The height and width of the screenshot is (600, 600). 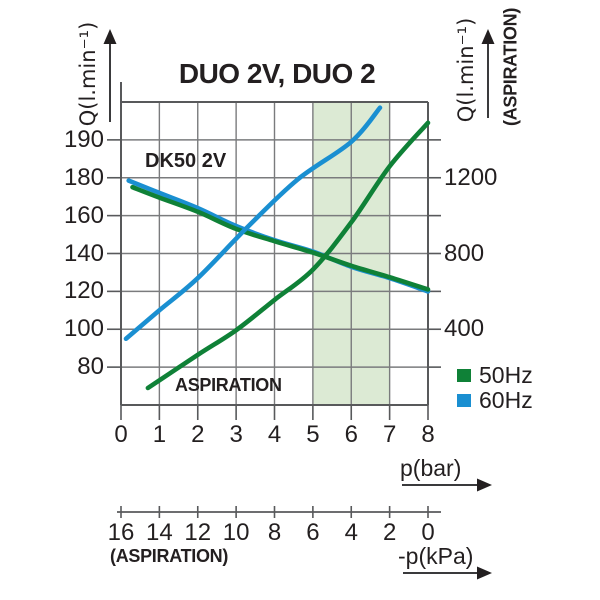 What do you see at coordinates (186, 161) in the screenshot?
I see `model-label: DK50 2V` at bounding box center [186, 161].